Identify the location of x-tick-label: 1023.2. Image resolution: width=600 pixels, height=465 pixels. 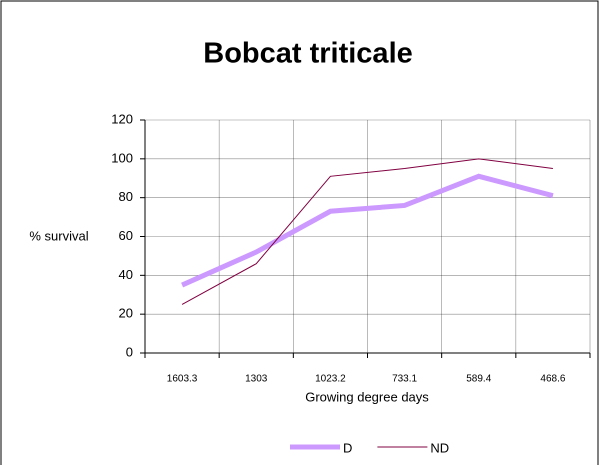
(330, 379).